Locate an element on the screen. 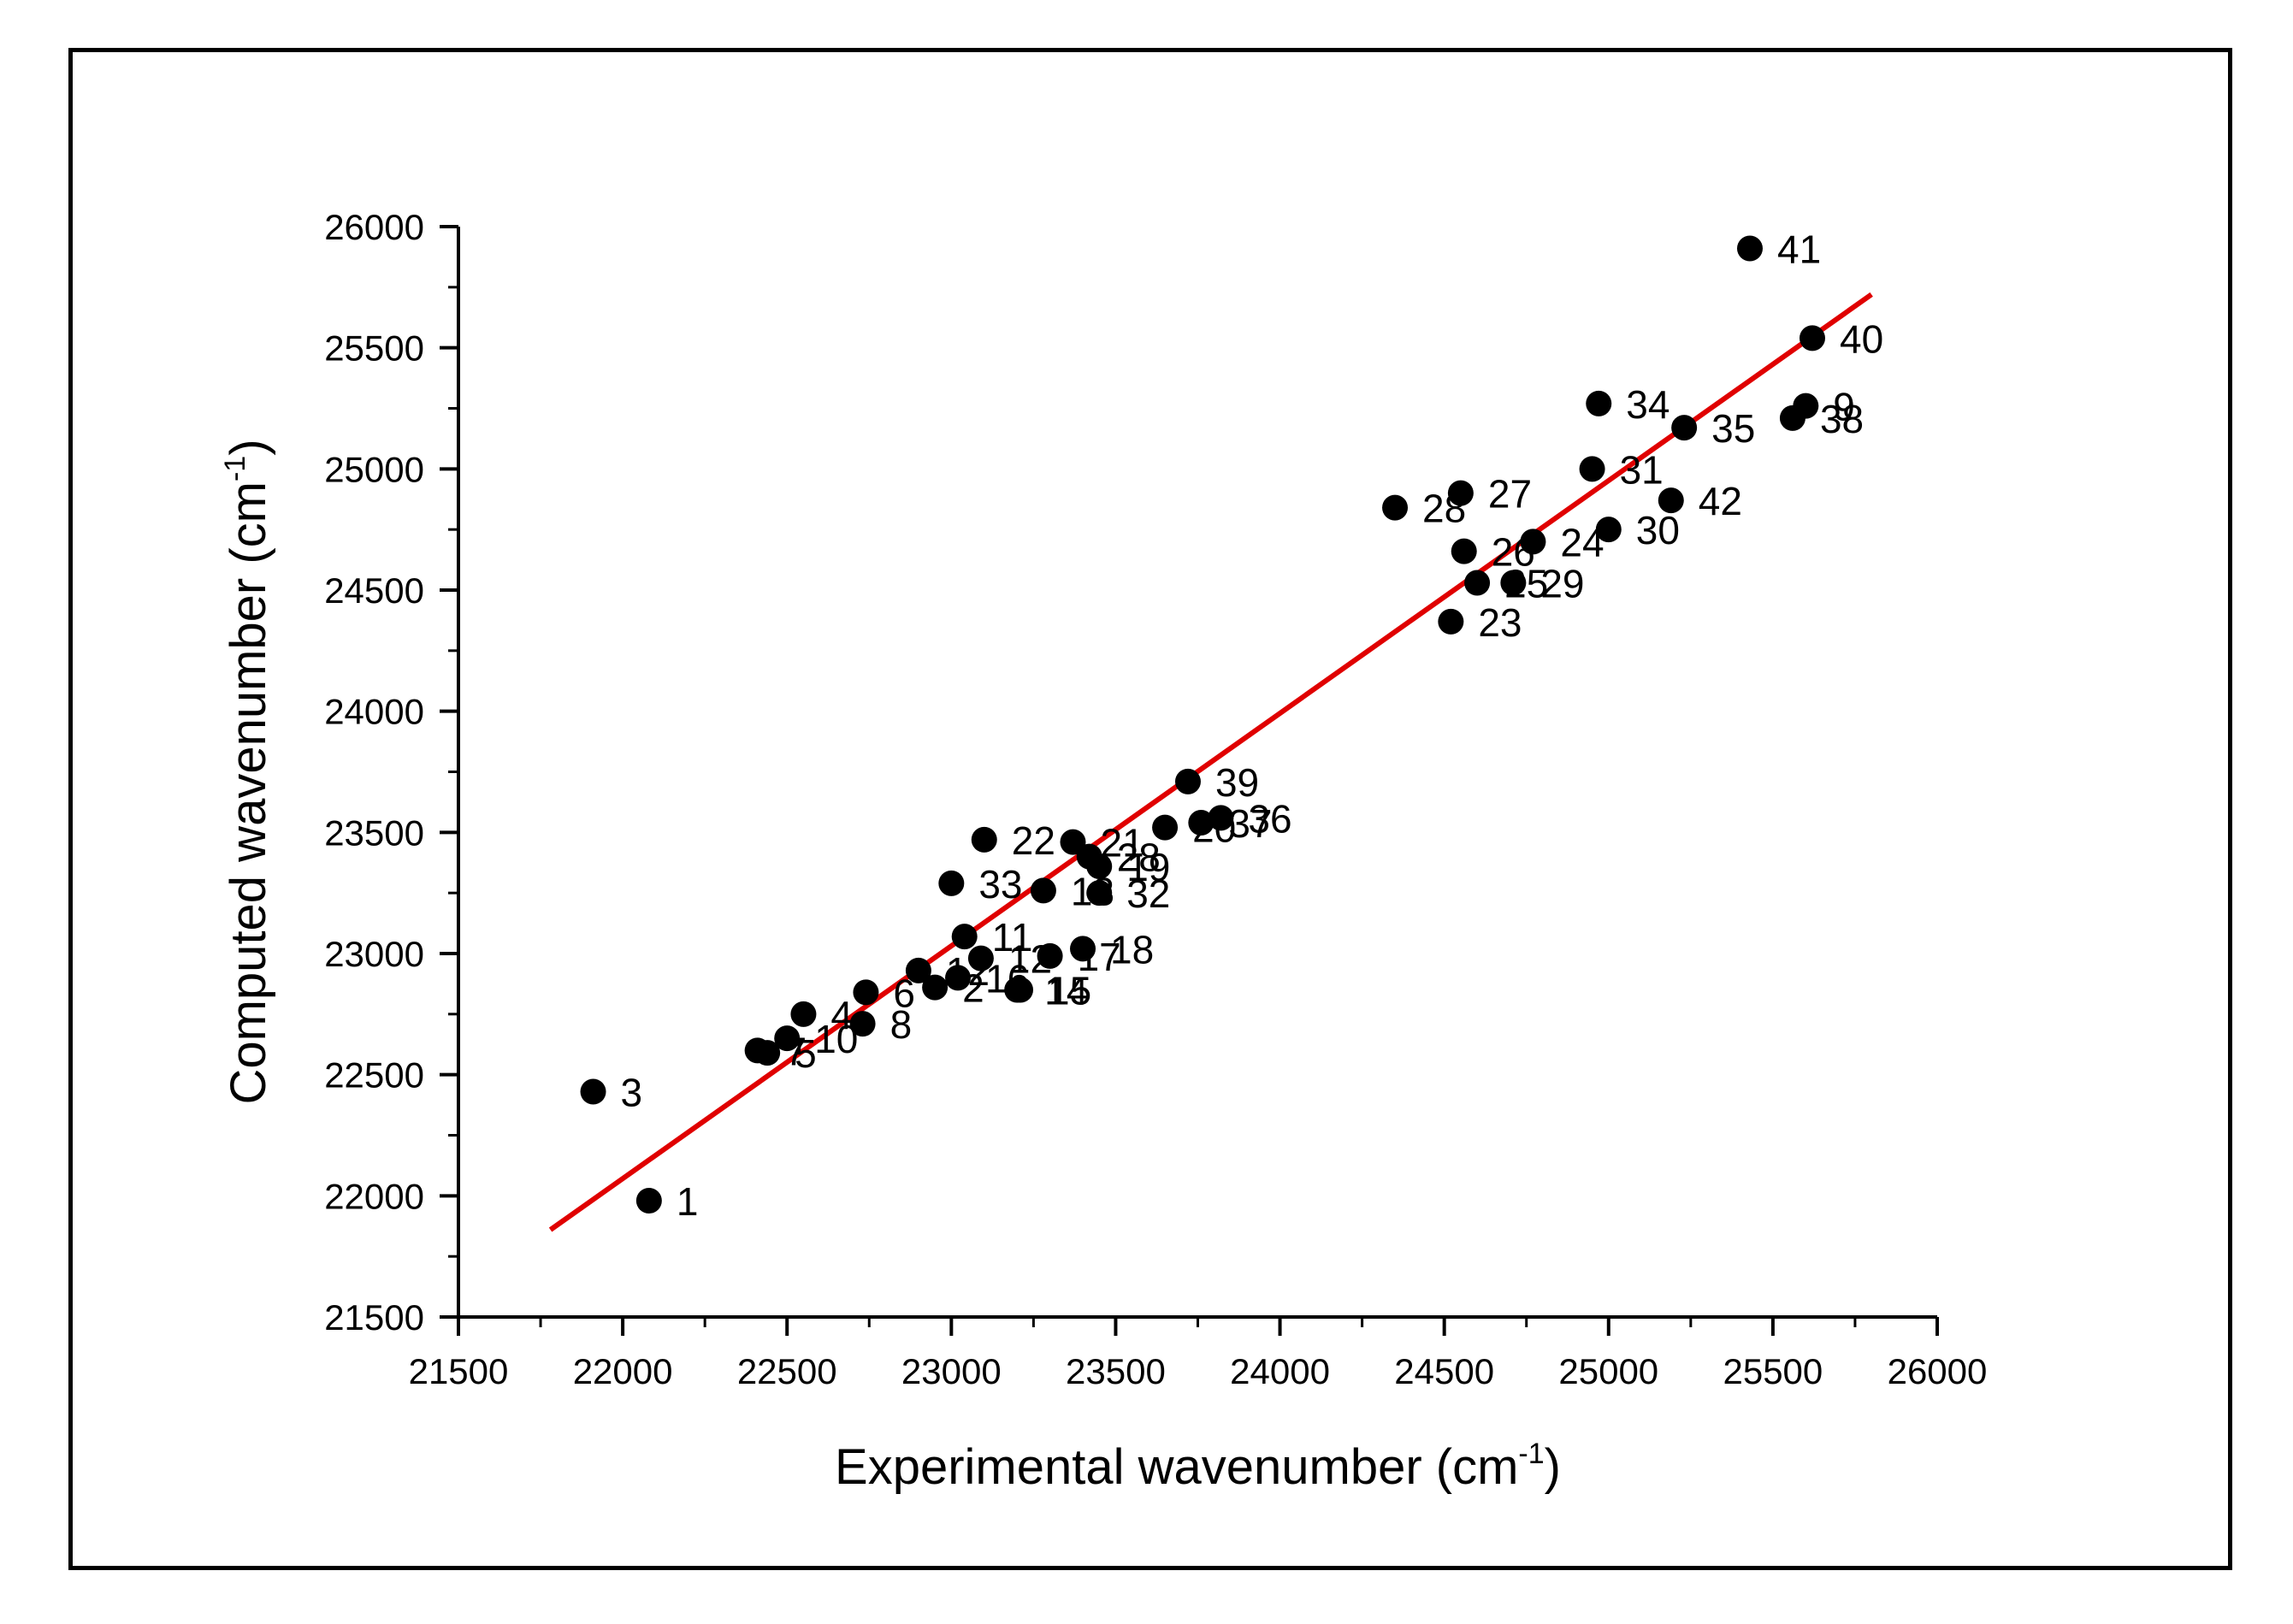 The height and width of the screenshot is (1624, 2293). point-label: 33 is located at coordinates (1000, 884).